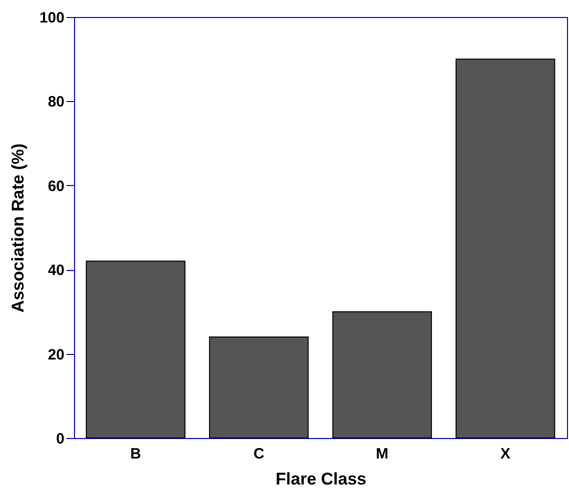 The width and height of the screenshot is (569, 493). Describe the element at coordinates (56, 271) in the screenshot. I see `y-tick-label: 40` at that location.